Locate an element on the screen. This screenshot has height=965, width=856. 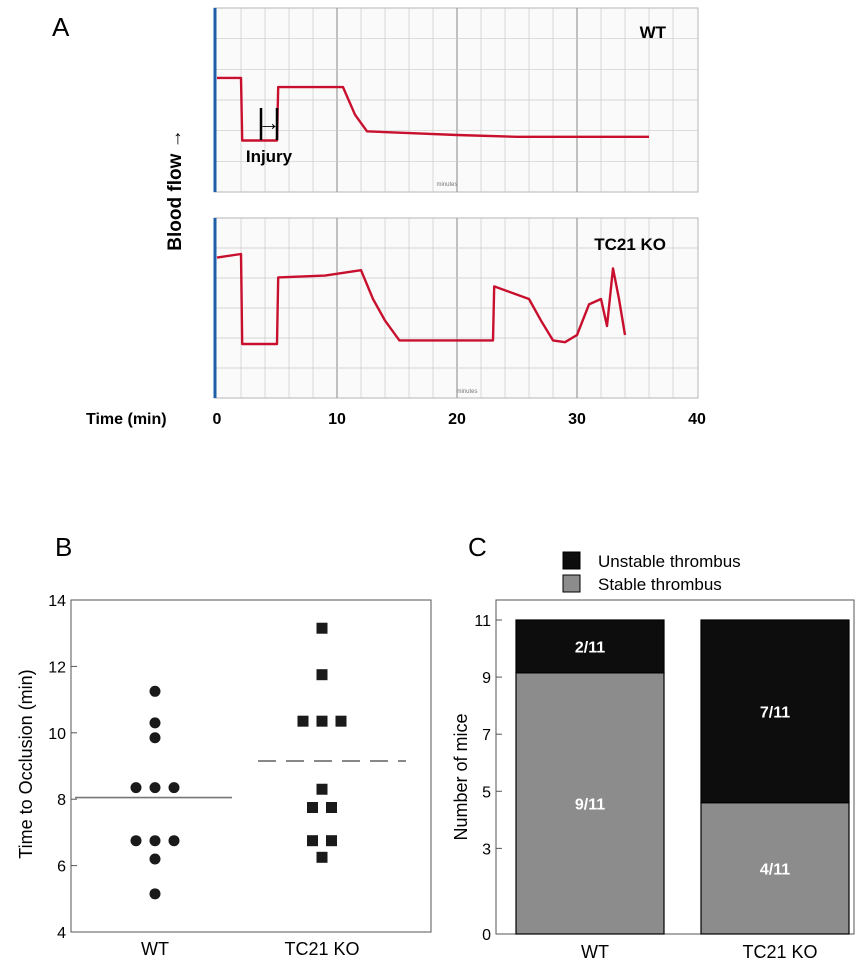
ko-blood-flow-trace is located at coordinates (421, 299).